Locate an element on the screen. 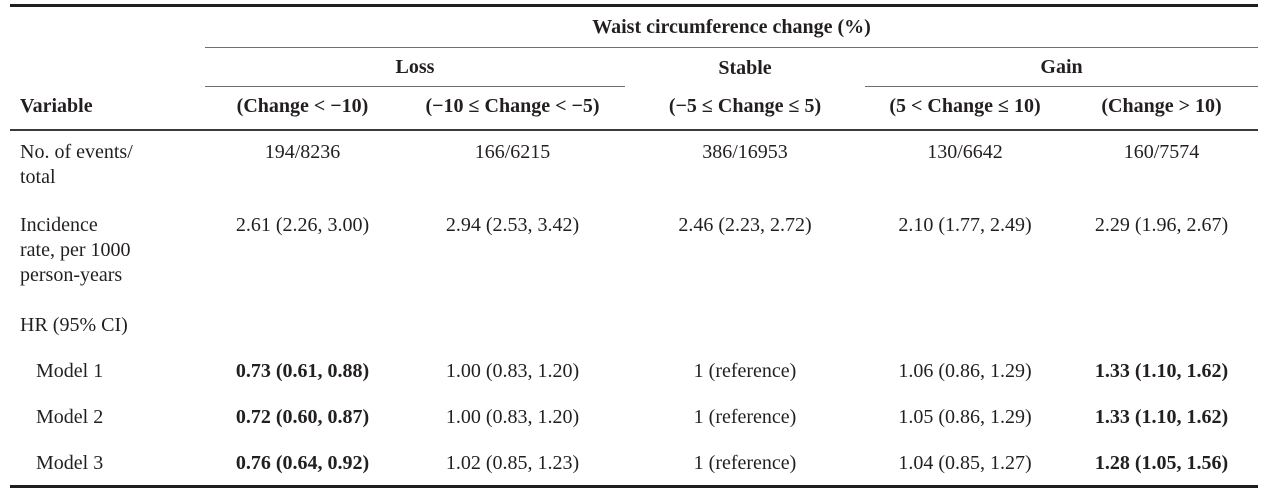 This screenshot has width=1268, height=488. column-header-change-lt-neg10: (Change < −10) is located at coordinates (302, 108).